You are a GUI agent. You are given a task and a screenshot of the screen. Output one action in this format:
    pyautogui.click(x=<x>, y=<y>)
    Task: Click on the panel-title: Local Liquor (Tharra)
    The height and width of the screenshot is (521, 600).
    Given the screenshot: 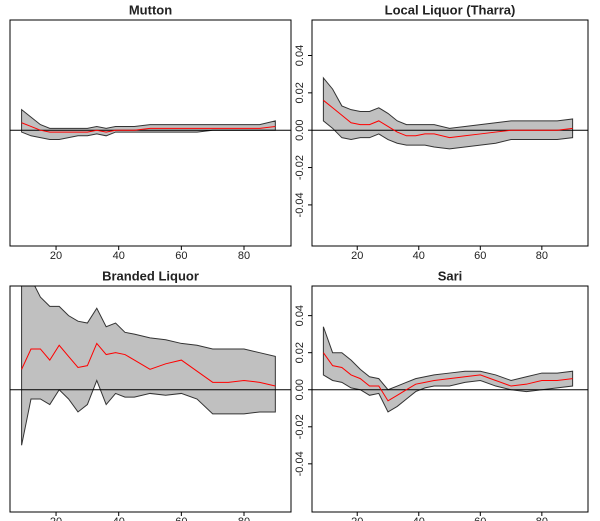 What is the action you would take?
    pyautogui.click(x=450, y=9)
    